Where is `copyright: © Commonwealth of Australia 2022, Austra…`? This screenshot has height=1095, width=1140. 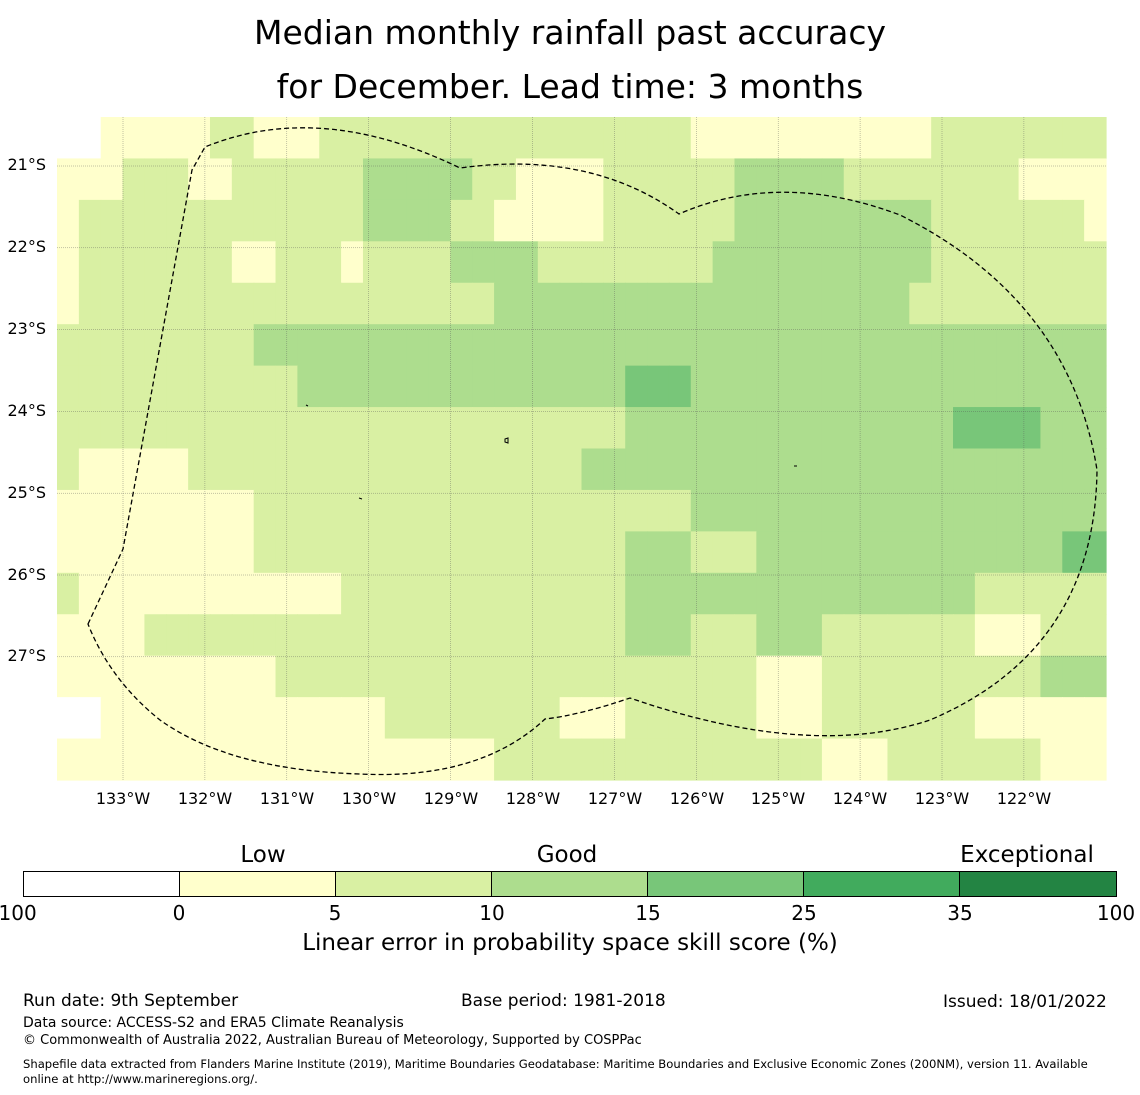 copyright: © Commonwealth of Australia 2022, Austra… is located at coordinates (332, 1040).